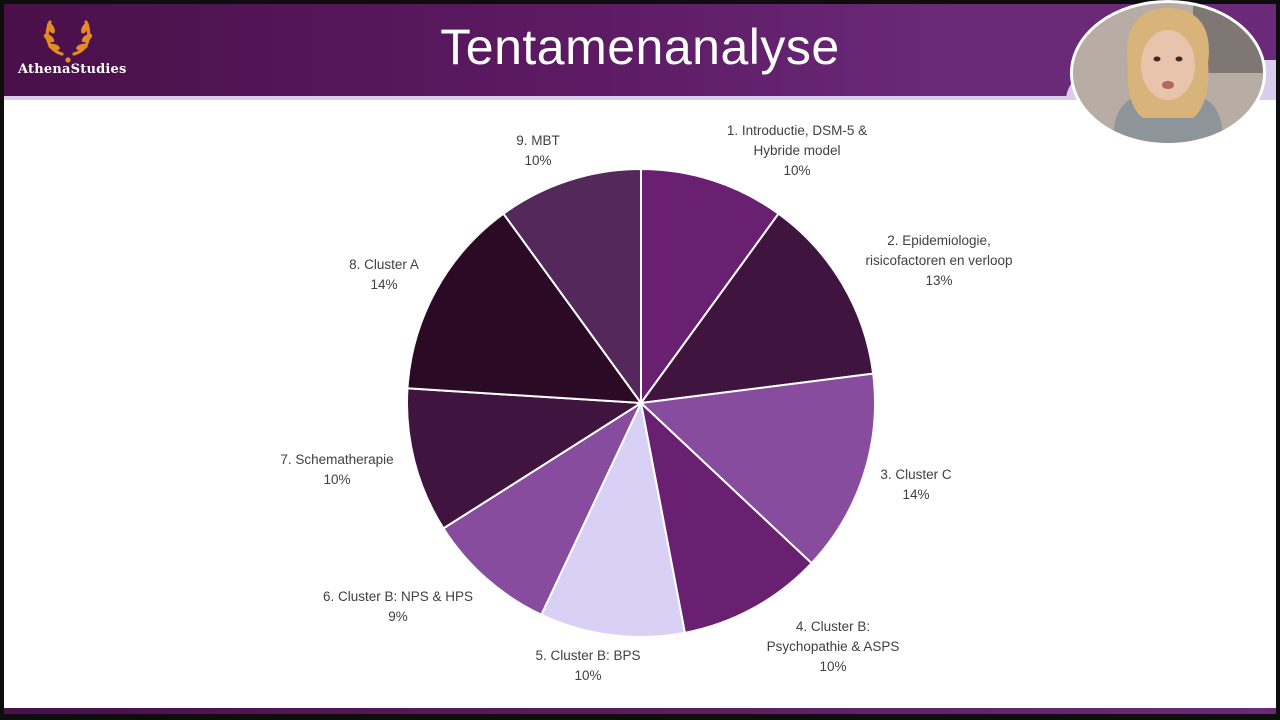  Describe the element at coordinates (398, 606) in the screenshot. I see `slice-label-6: 6. Cluster B: NPS & HPS 9%` at that location.